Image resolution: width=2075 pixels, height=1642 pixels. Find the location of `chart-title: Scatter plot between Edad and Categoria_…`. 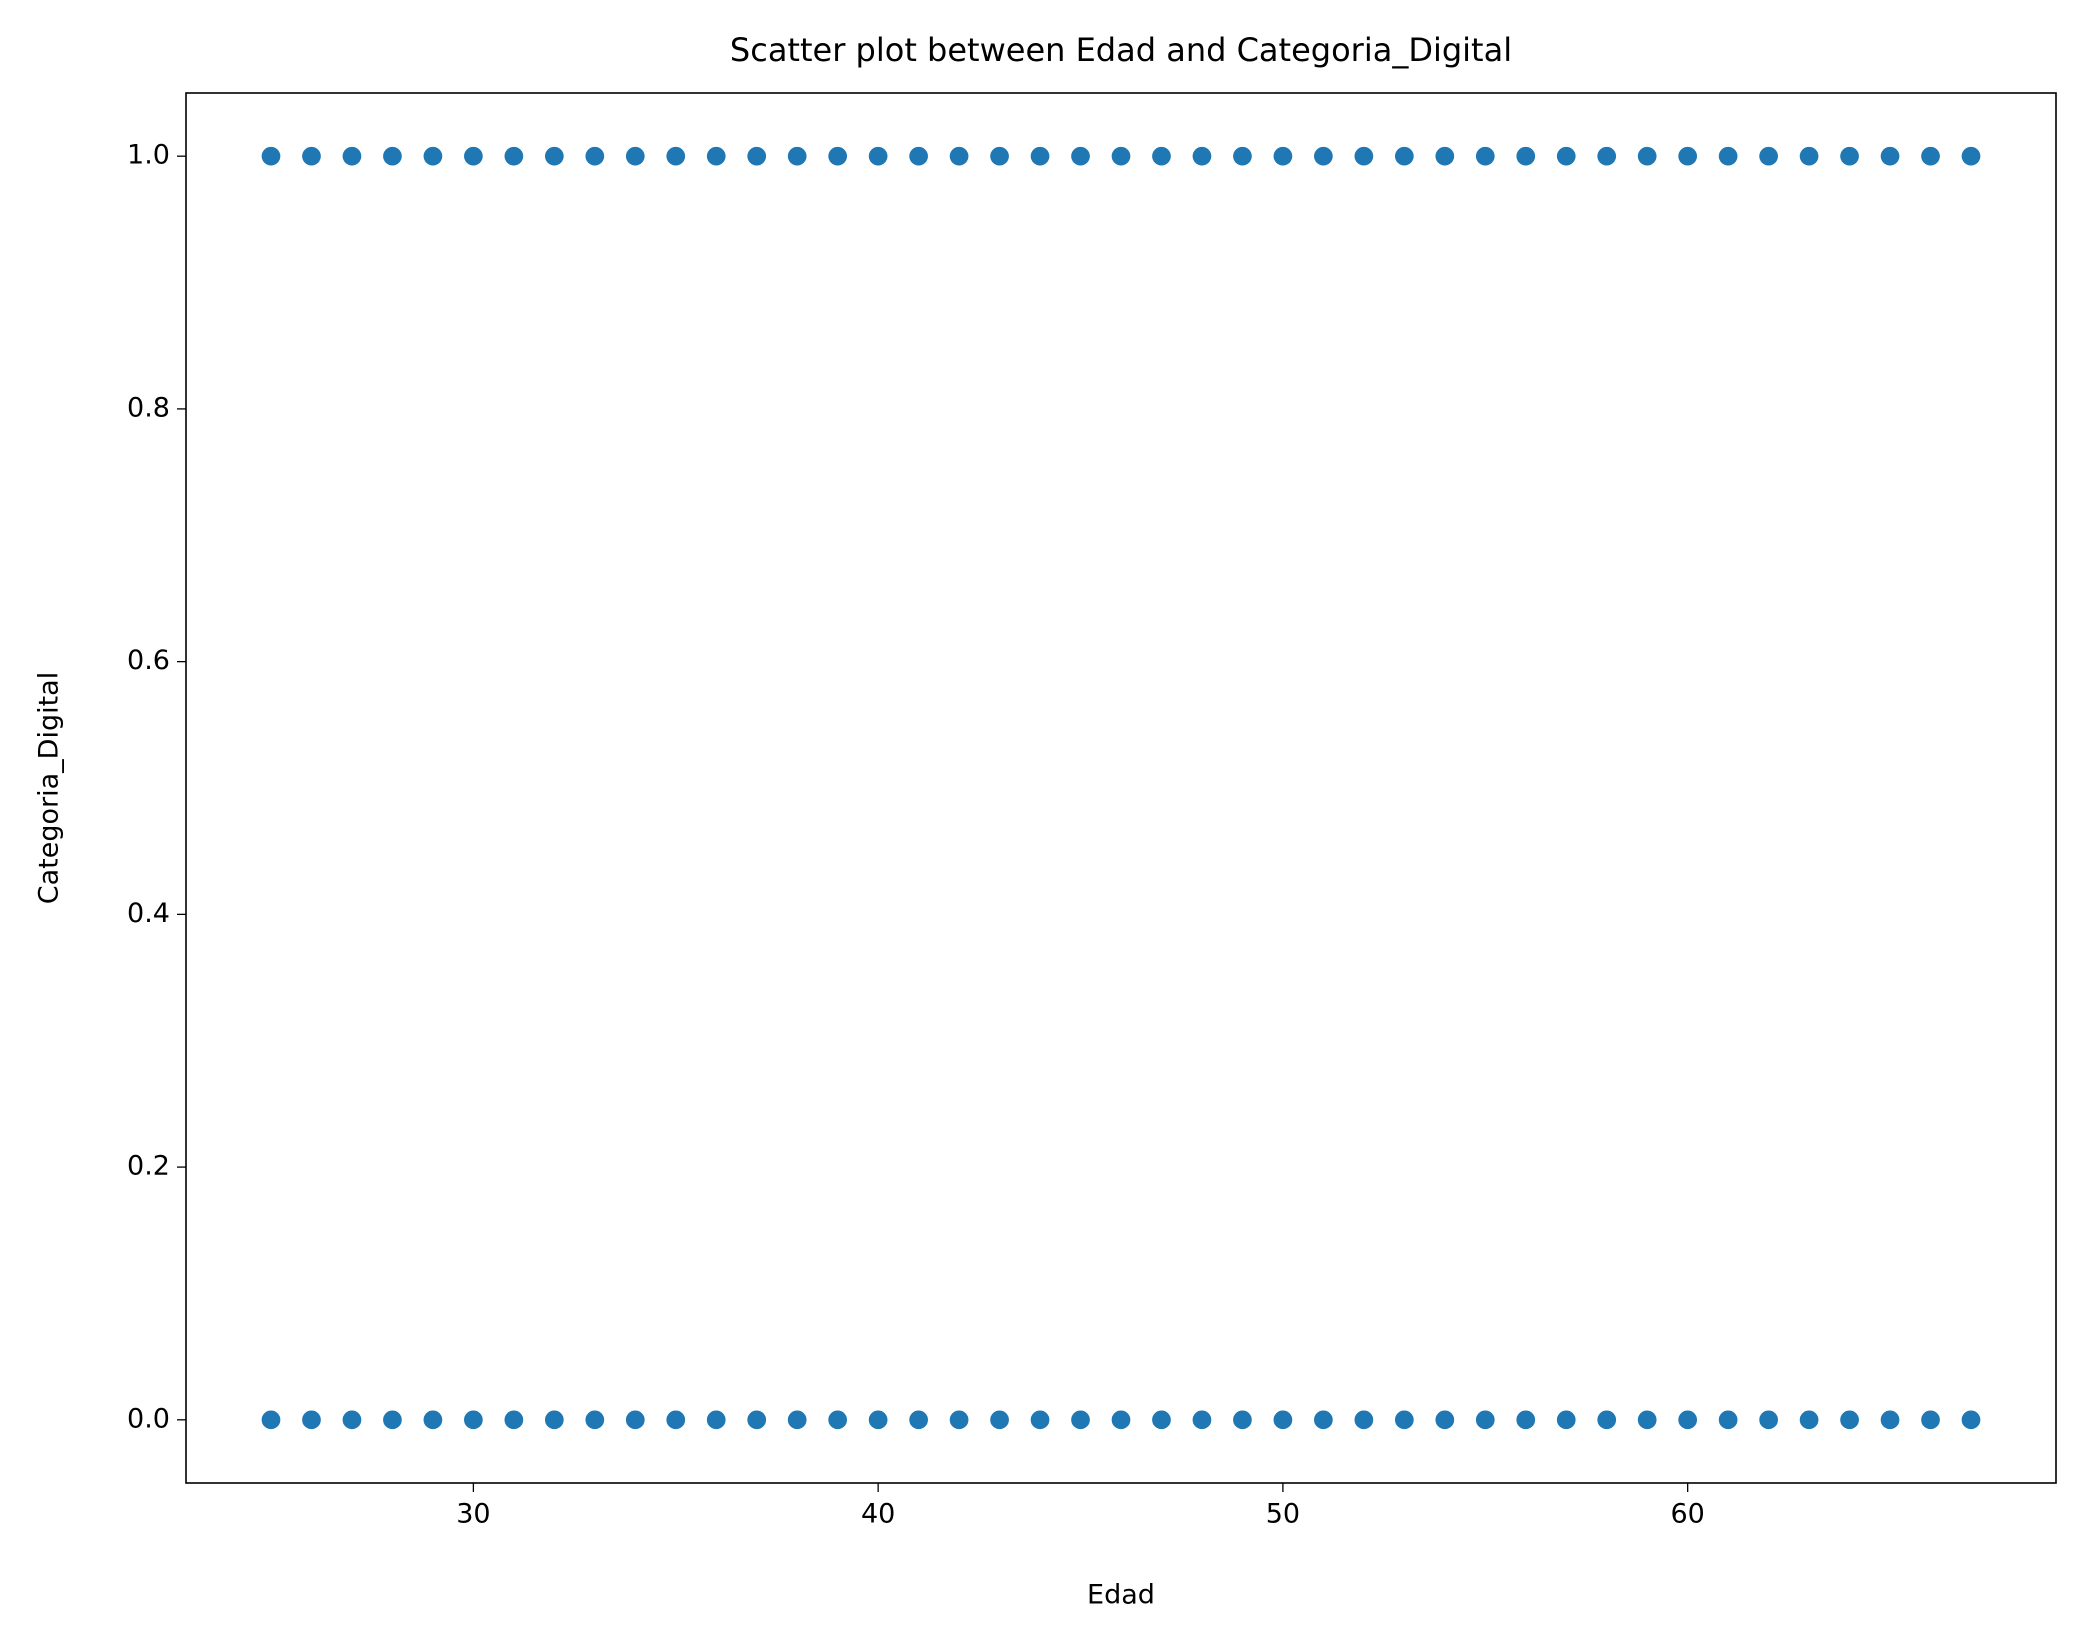

chart-title: Scatter plot between Edad and Categoria_… is located at coordinates (1121, 50).